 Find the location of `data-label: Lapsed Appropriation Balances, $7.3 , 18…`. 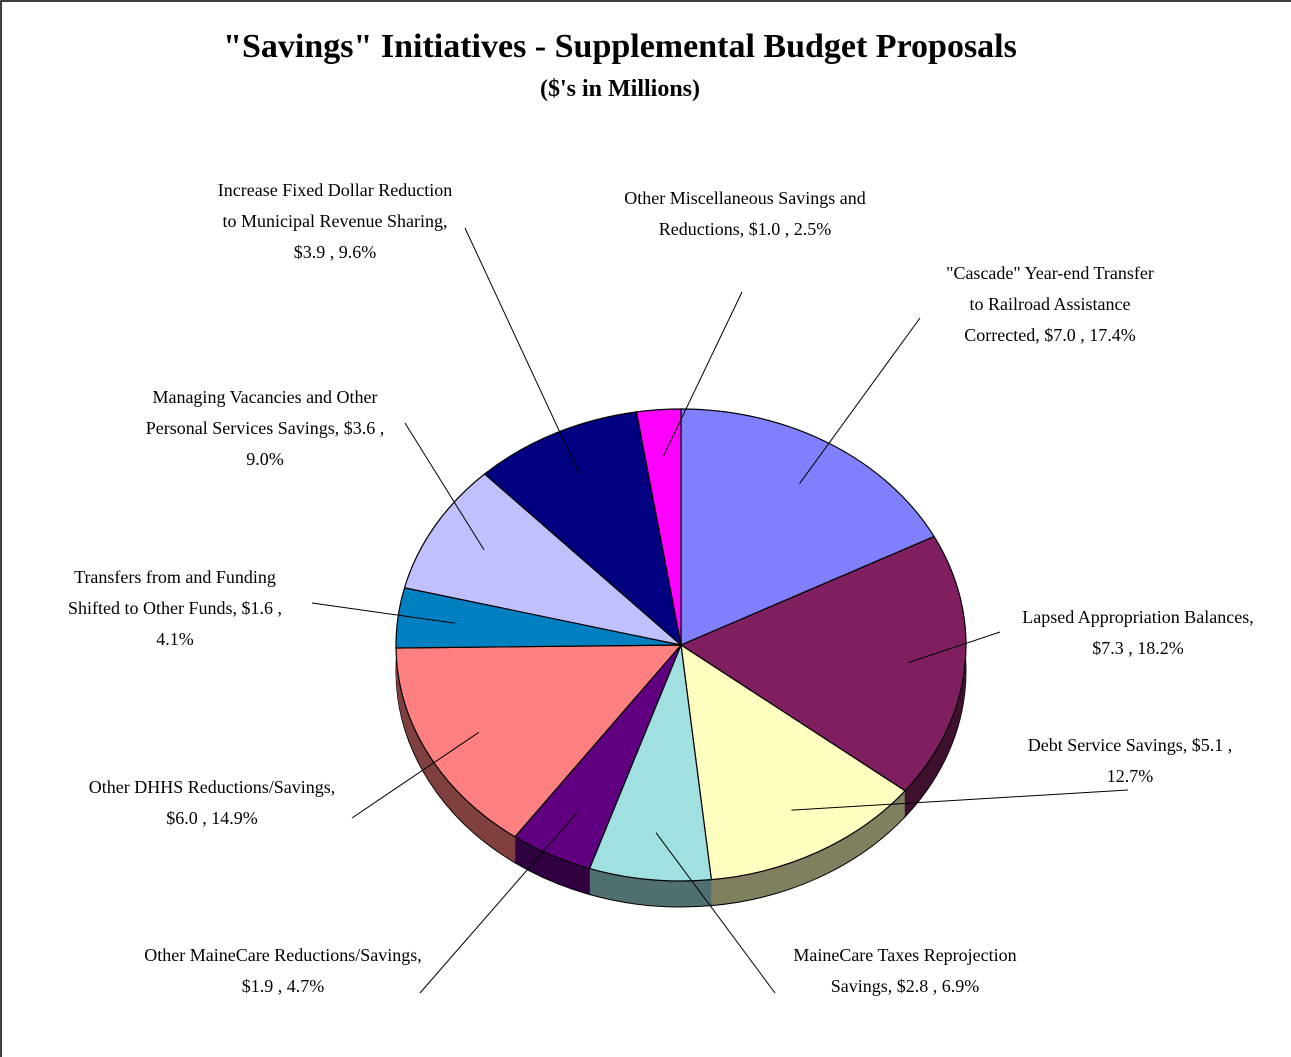

data-label: Lapsed Appropriation Balances, $7.3 , 18… is located at coordinates (1138, 632).